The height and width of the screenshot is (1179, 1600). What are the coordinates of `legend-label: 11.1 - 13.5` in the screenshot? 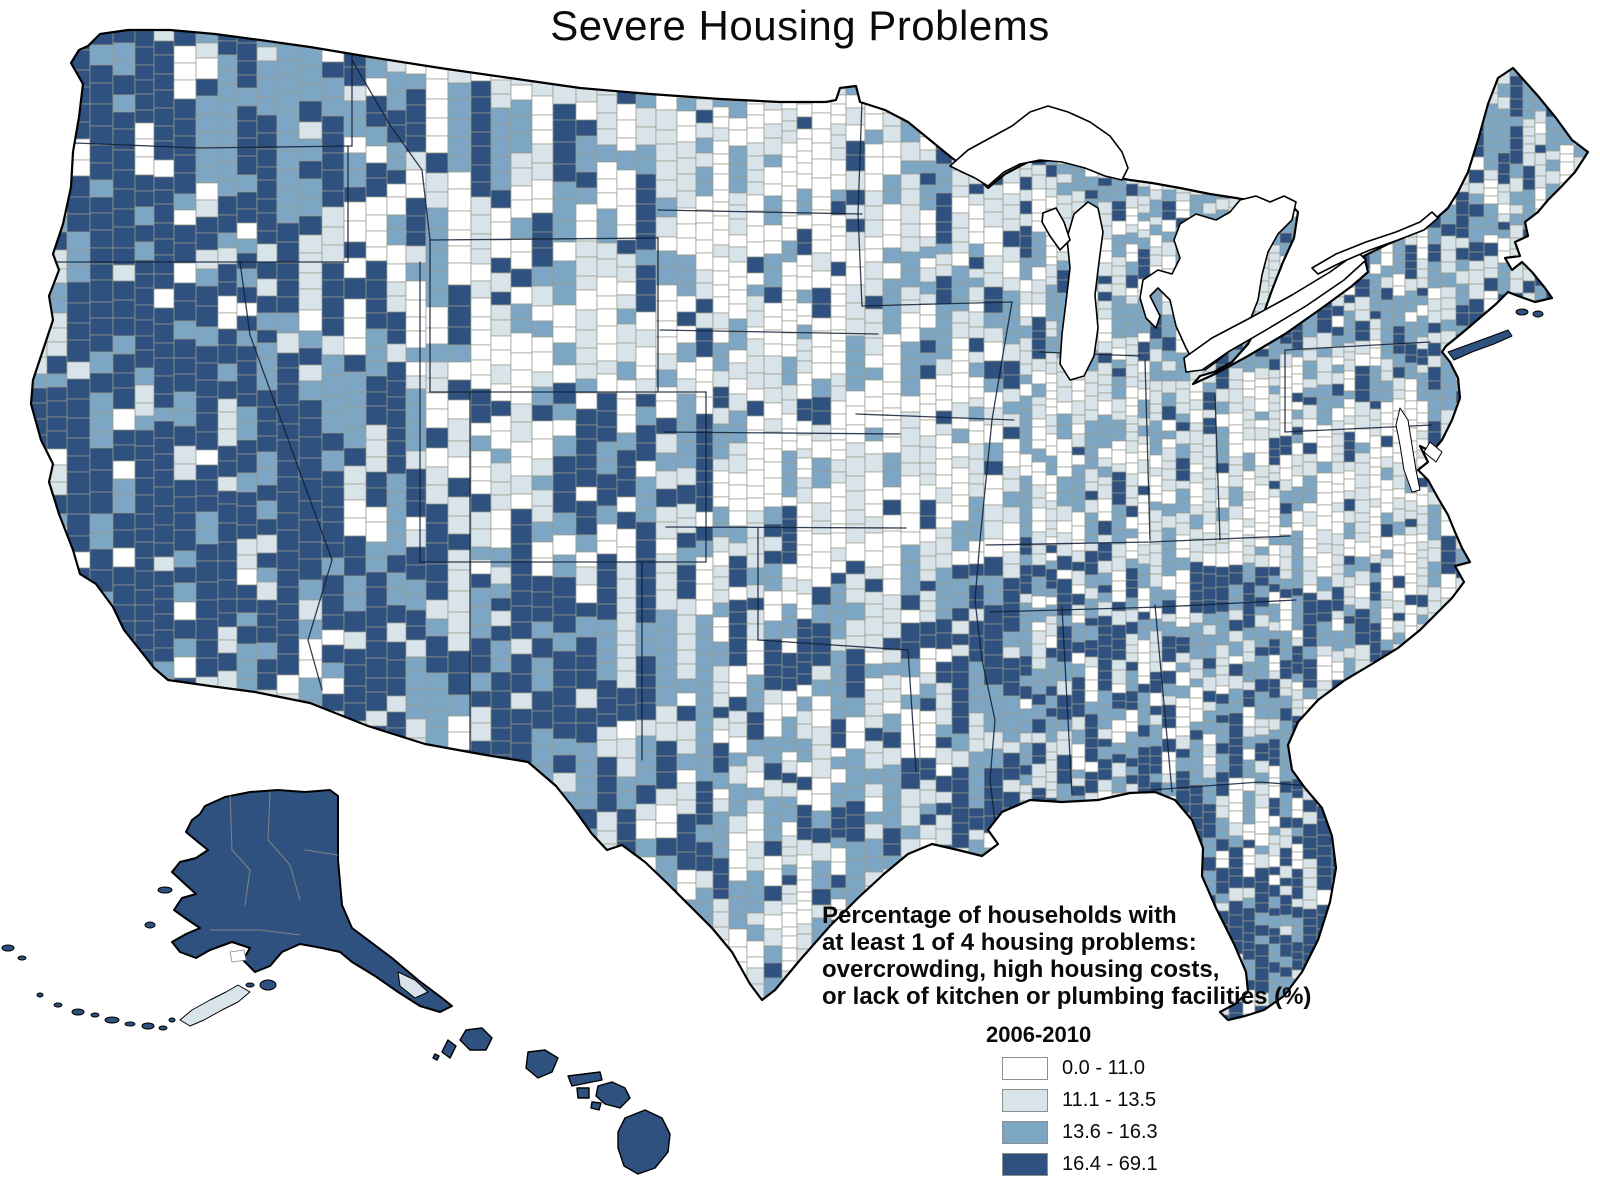 It's located at (1109, 1099).